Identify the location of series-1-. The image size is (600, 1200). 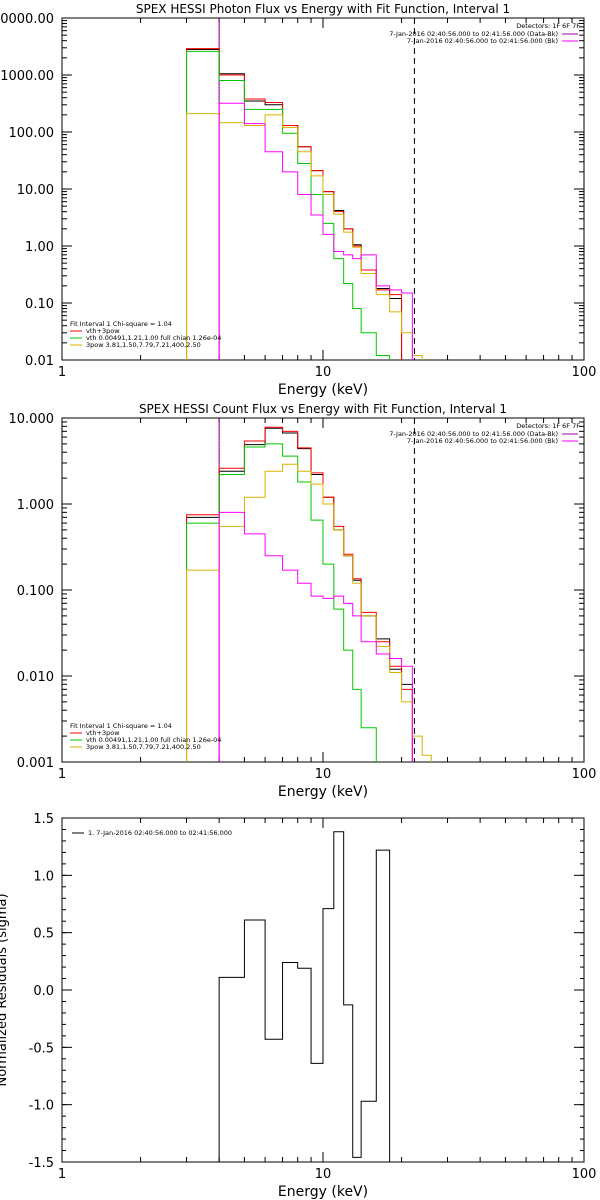
(304, 996).